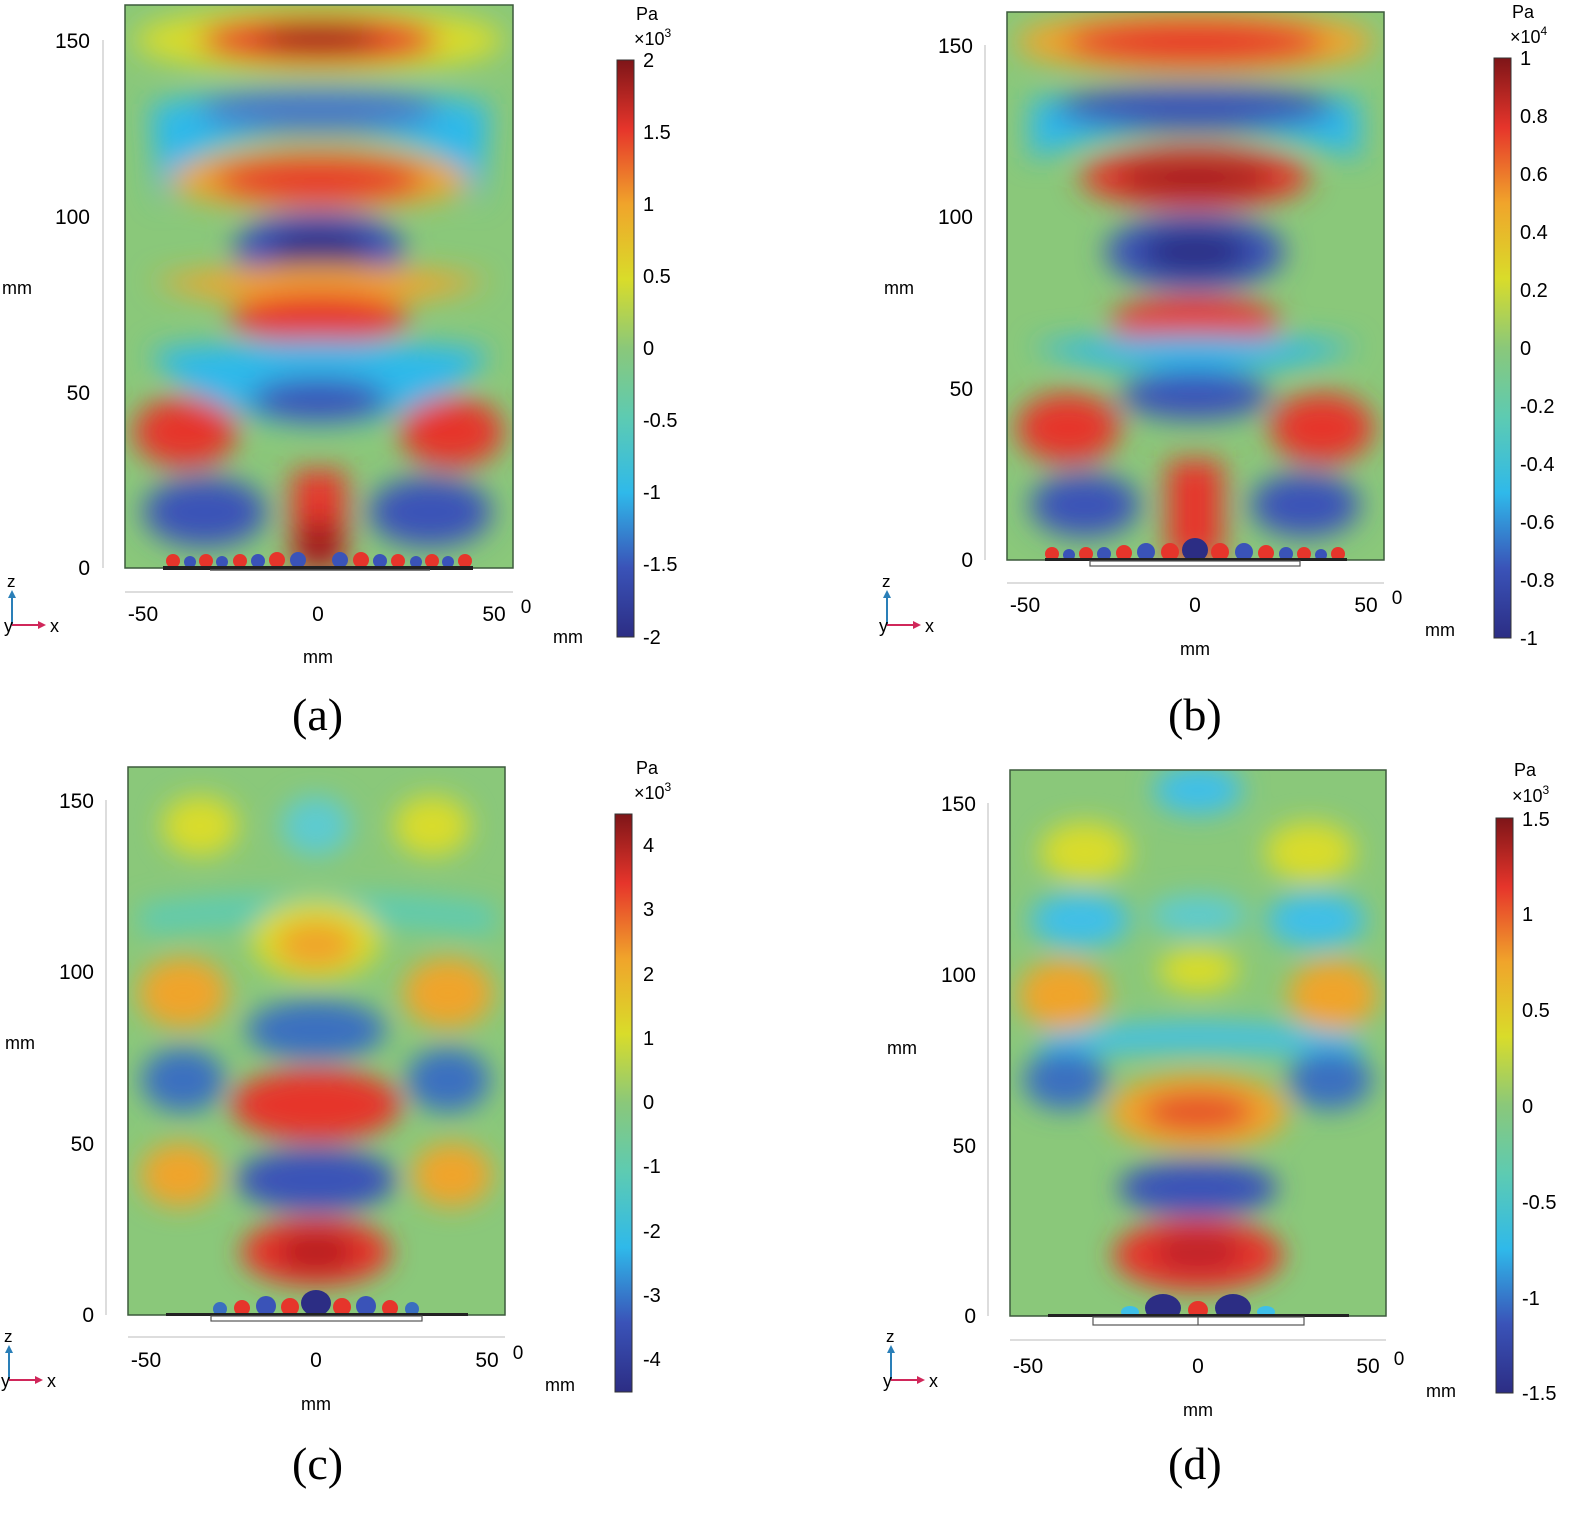 The width and height of the screenshot is (1595, 1514). Describe the element at coordinates (955, 217) in the screenshot. I see `y-tick-label: 100` at that location.